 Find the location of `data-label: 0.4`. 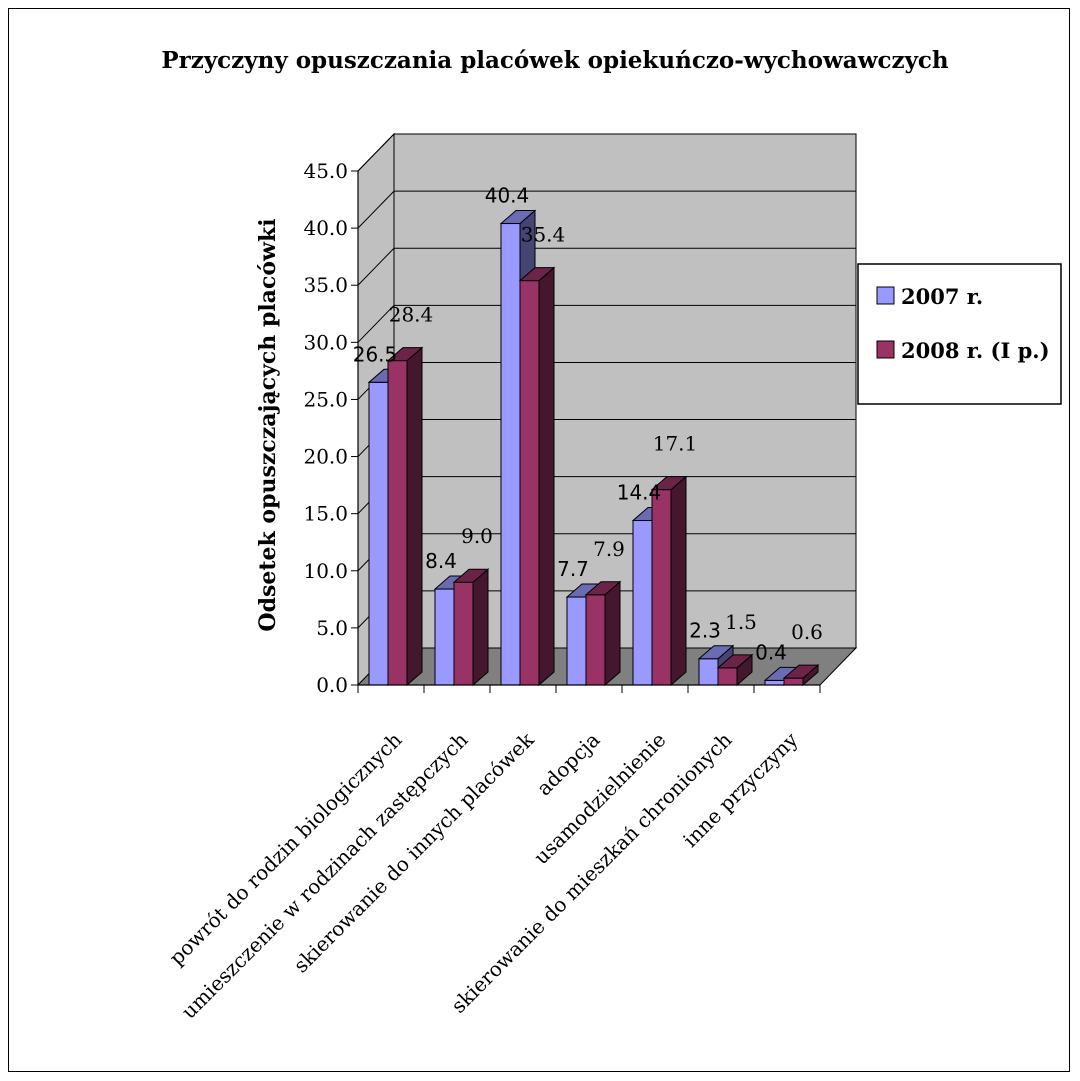

data-label: 0.4 is located at coordinates (771, 652).